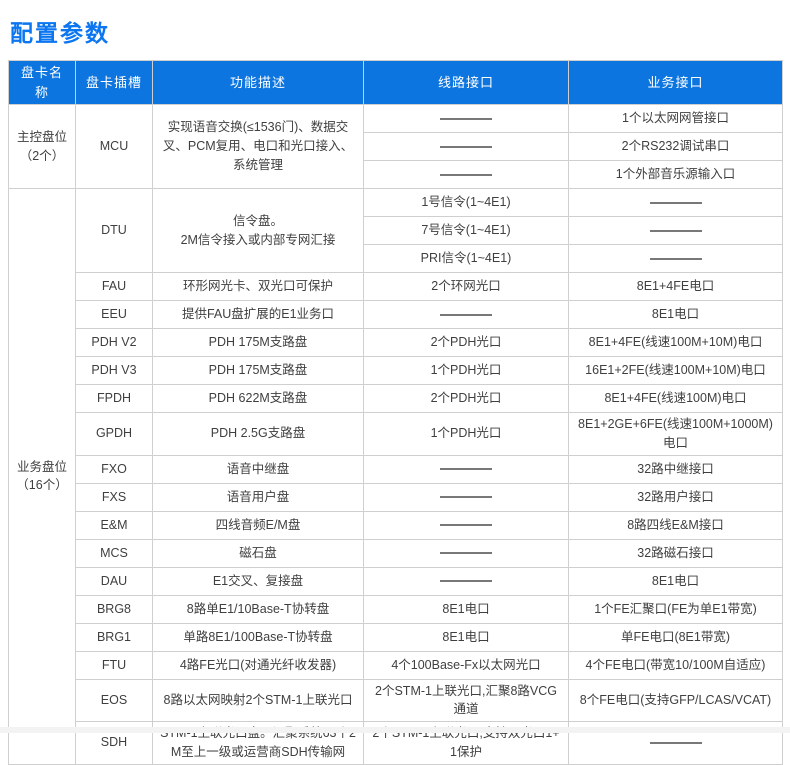 This screenshot has width=790, height=765. What do you see at coordinates (114, 525) in the screenshot?
I see `slot-cell: E&M` at bounding box center [114, 525].